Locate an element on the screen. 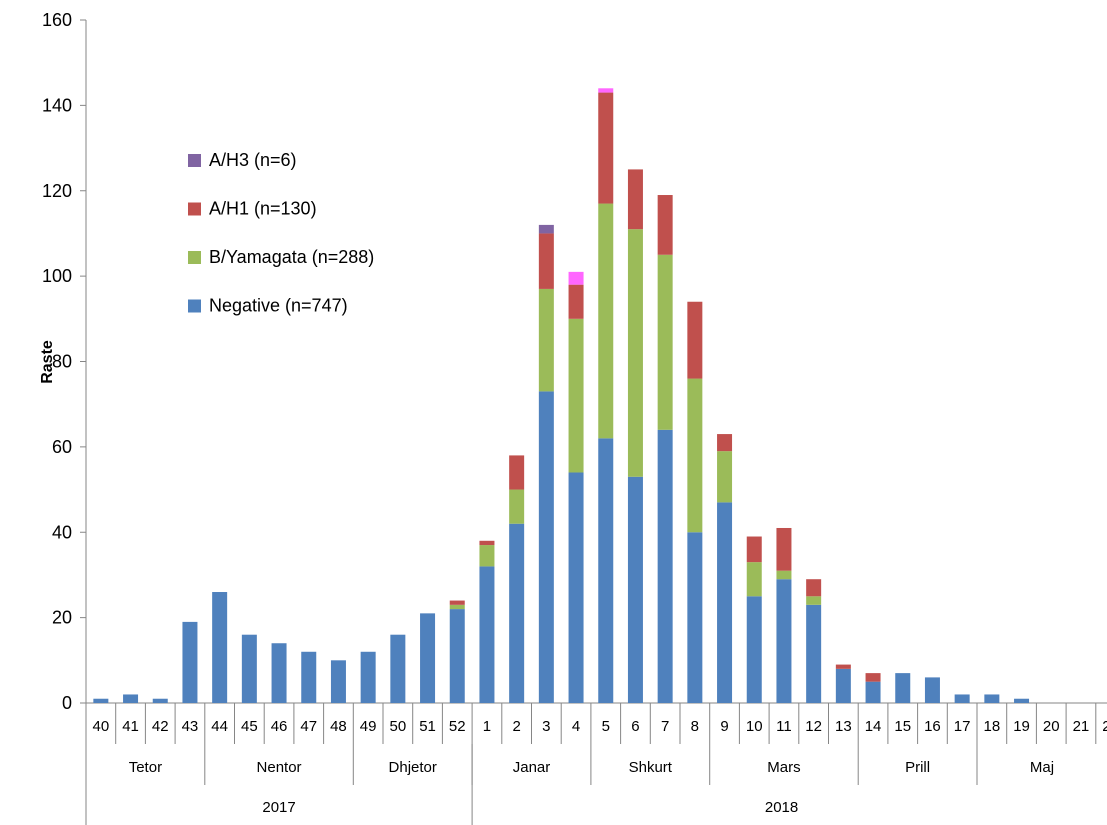 This screenshot has width=1107, height=825. month-label: Nentor is located at coordinates (279, 767).